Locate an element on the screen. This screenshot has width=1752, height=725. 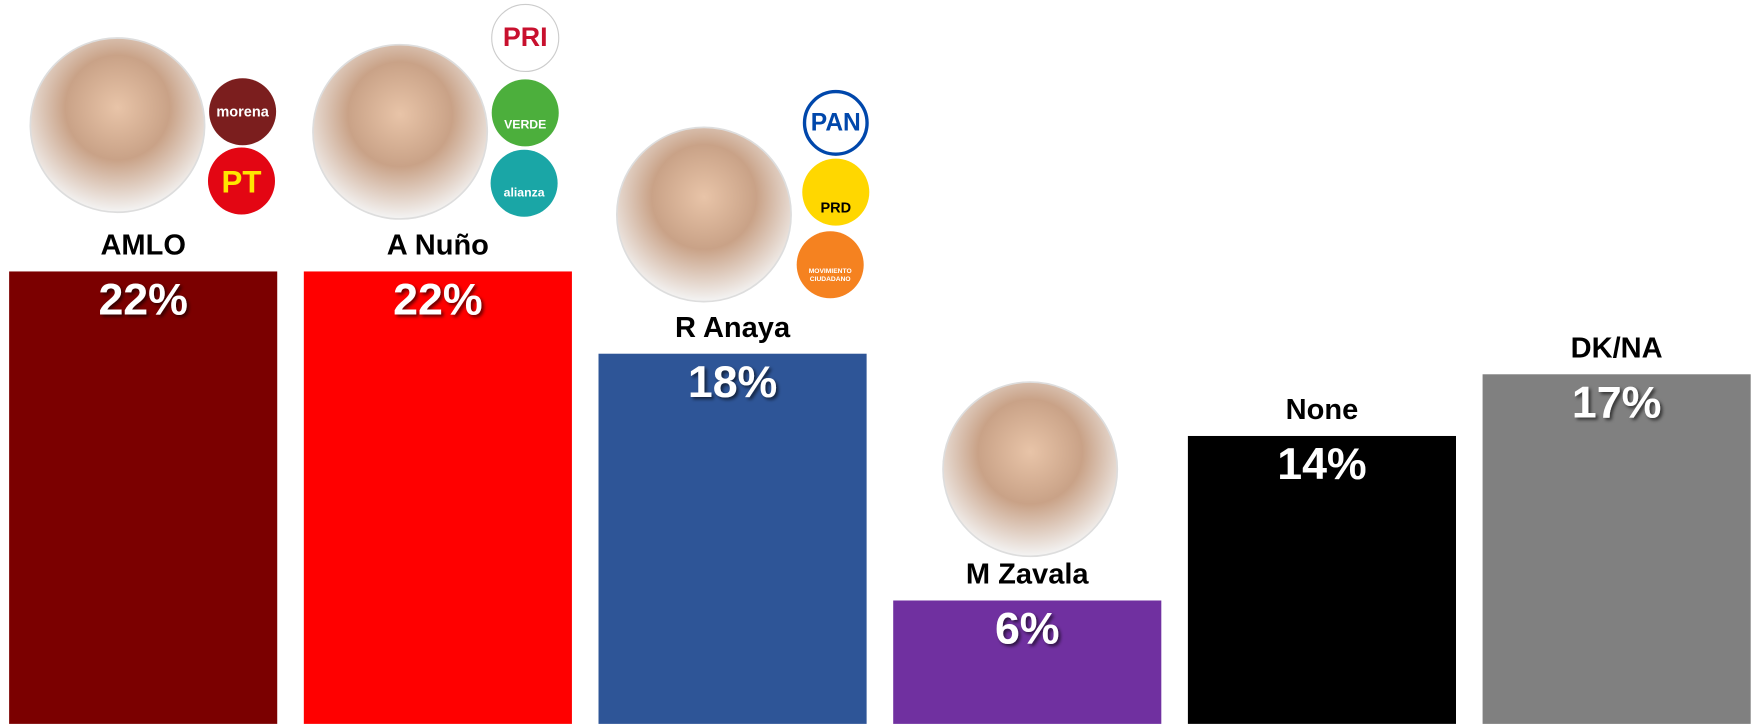
logo-text: morena is located at coordinates (242, 113).